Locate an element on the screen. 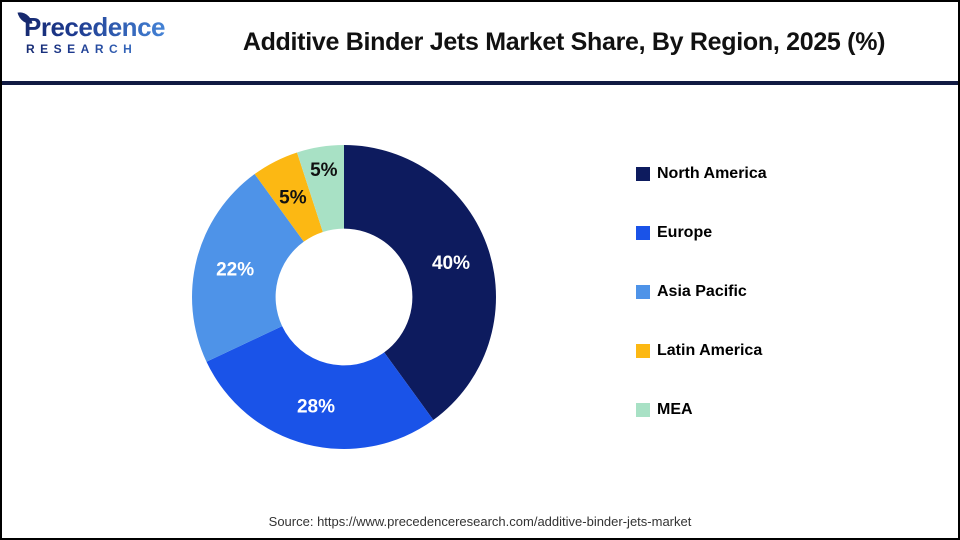 The width and height of the screenshot is (960, 540). pie-slice-latin-america is located at coordinates (288, 197).